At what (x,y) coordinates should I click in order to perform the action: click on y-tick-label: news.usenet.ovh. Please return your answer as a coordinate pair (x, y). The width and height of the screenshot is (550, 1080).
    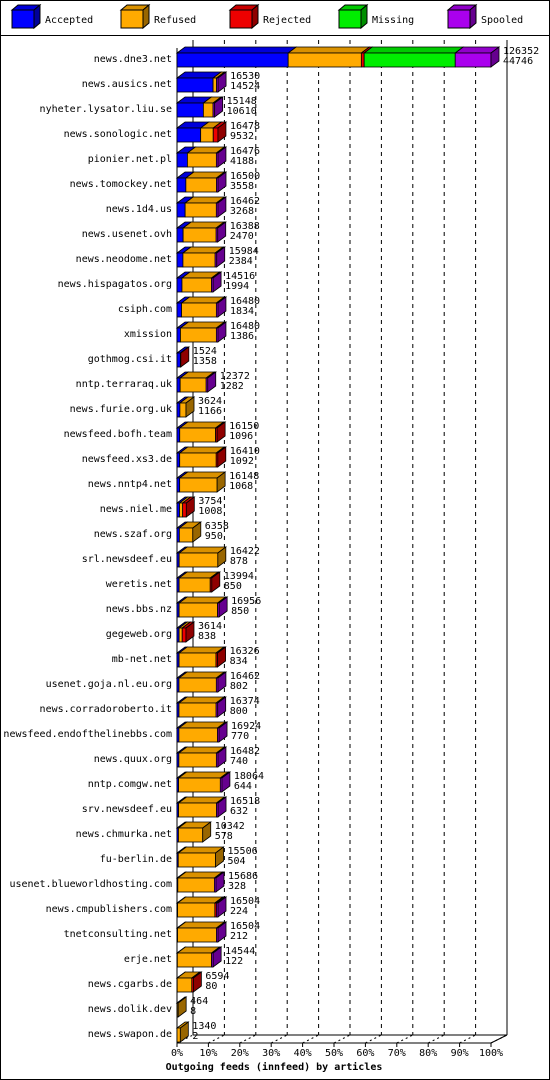
    Looking at the image, I should click on (127, 234).